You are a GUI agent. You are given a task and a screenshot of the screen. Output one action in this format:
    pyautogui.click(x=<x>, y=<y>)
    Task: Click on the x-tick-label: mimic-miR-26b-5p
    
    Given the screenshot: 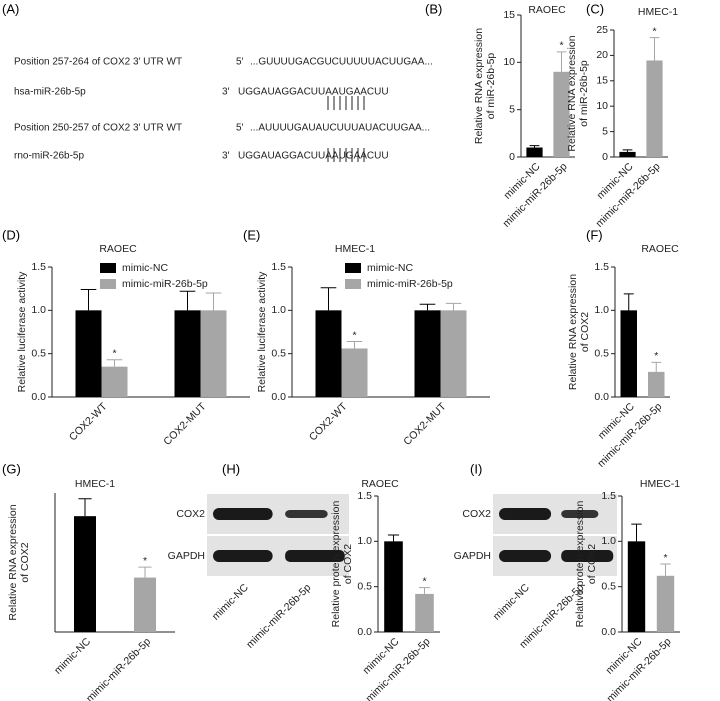 What is the action you would take?
    pyautogui.click(x=118, y=668)
    